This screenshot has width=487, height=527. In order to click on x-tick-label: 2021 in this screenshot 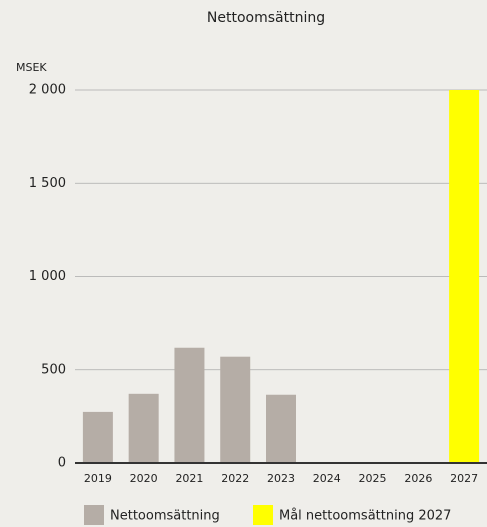, I will do `click(189, 478)`.